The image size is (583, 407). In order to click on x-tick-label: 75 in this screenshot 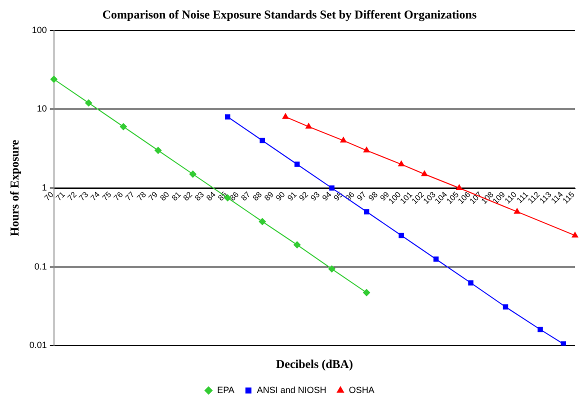, I will do `click(107, 196)`.